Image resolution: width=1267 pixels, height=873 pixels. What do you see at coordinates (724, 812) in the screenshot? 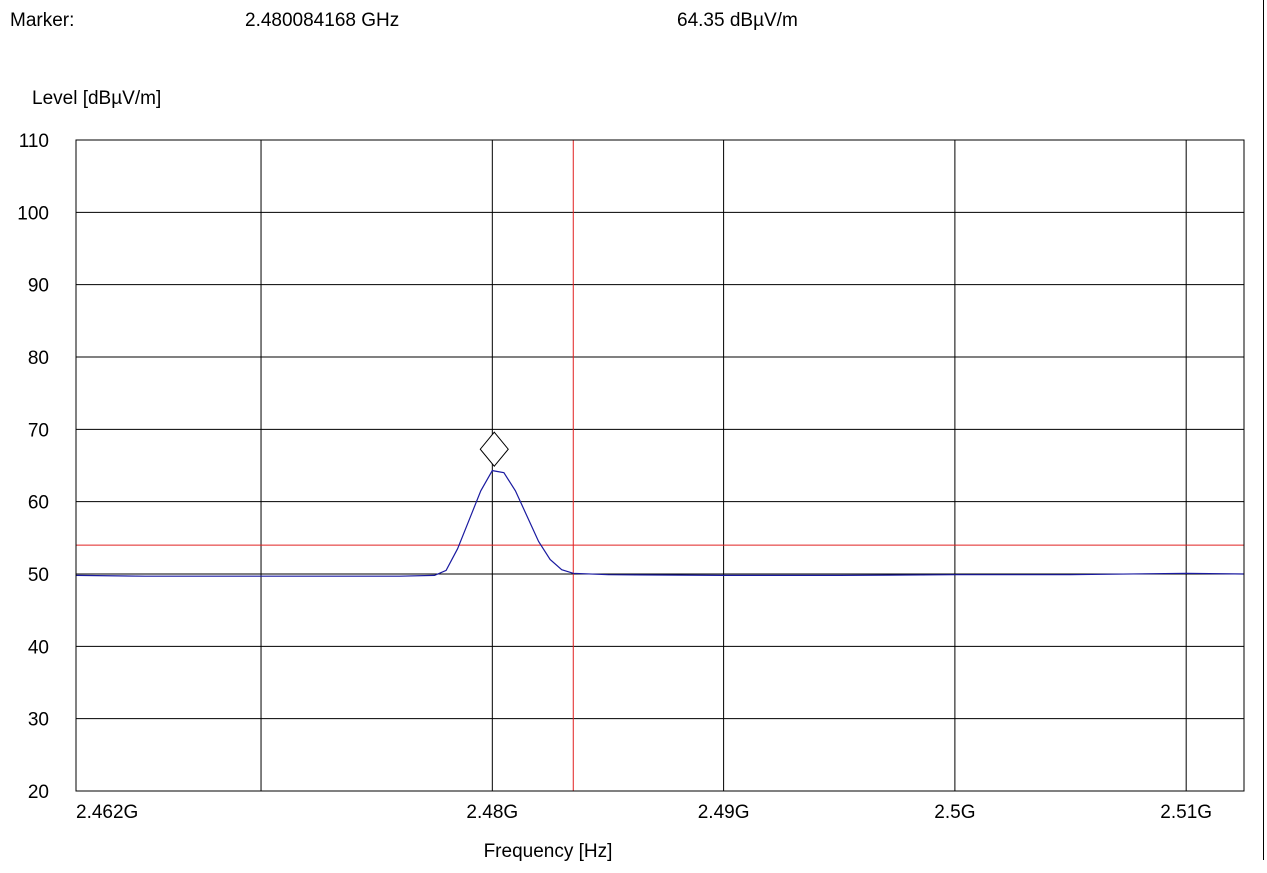
I see `x-tick-label: 2.49G` at bounding box center [724, 812].